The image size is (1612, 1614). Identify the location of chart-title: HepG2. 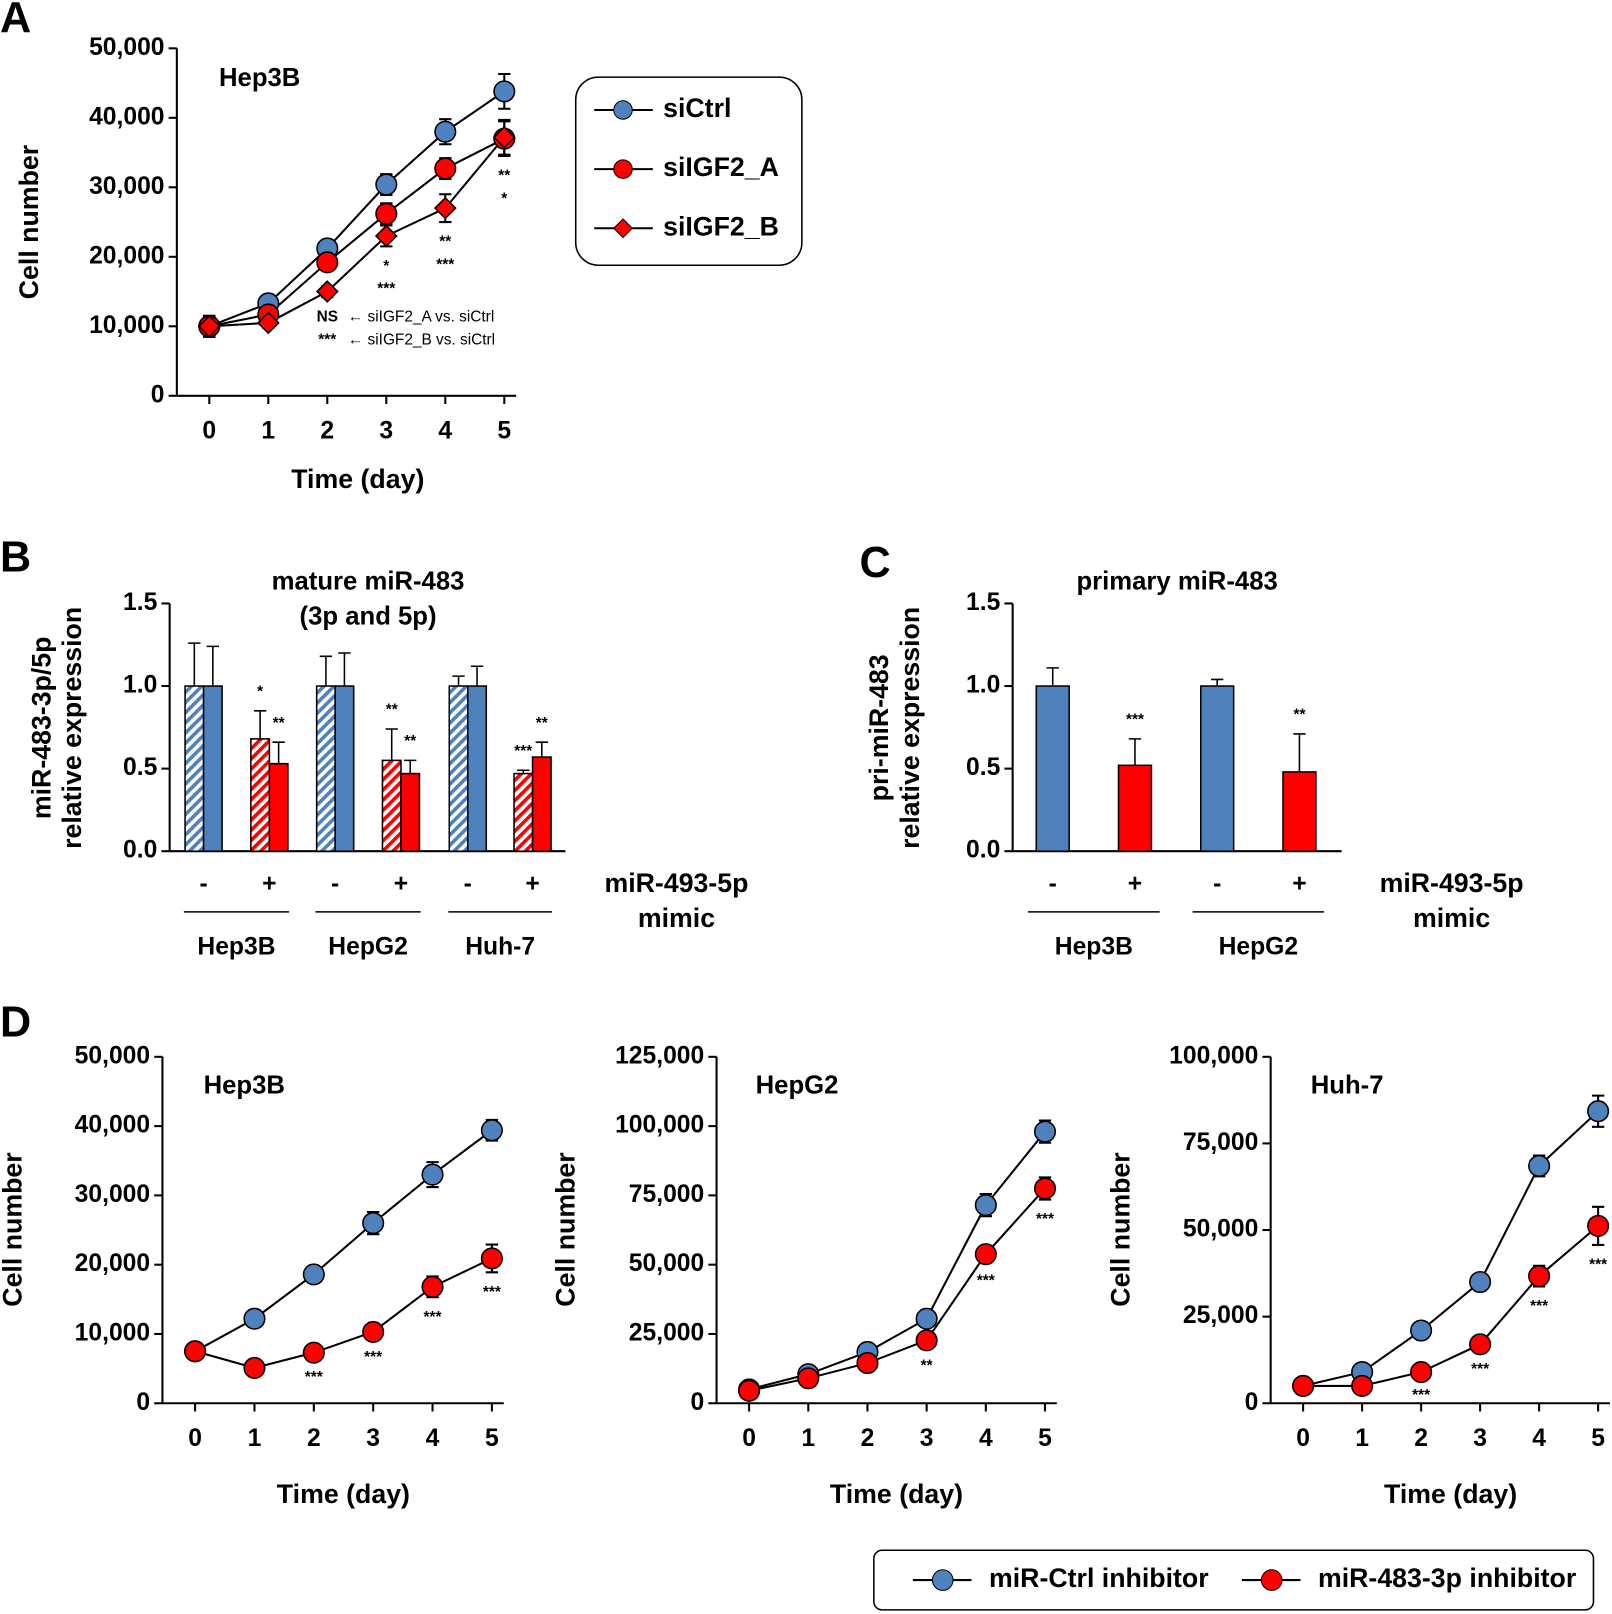
(797, 1085).